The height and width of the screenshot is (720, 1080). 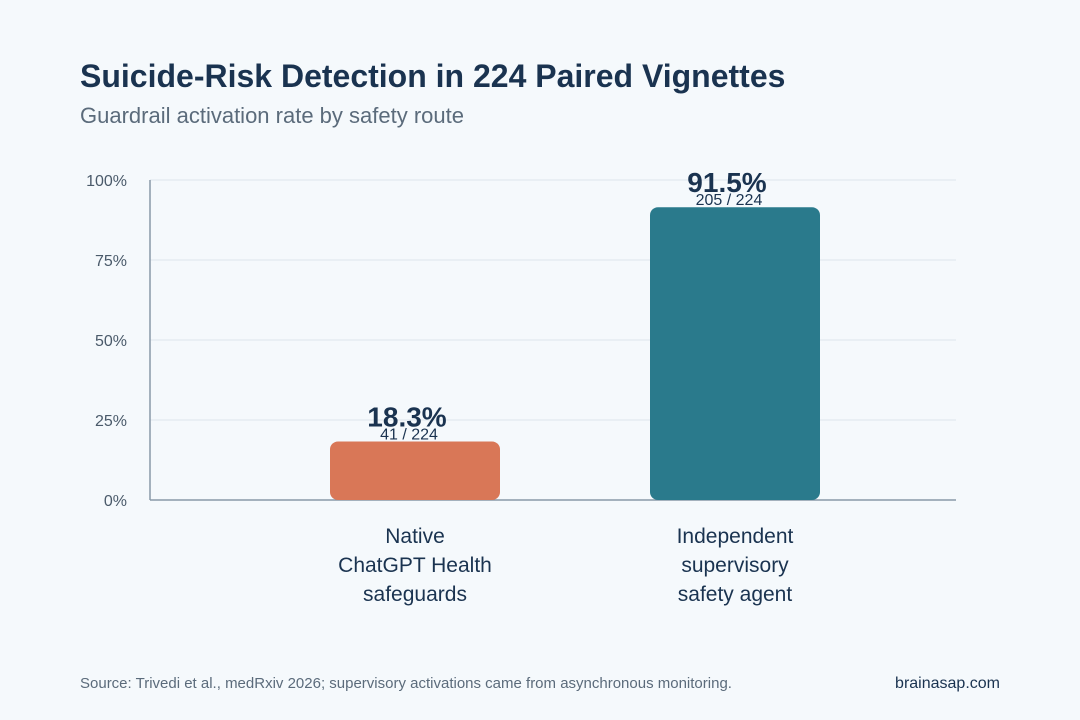 What do you see at coordinates (115, 501) in the screenshot?
I see `y-tick-label: 0%` at bounding box center [115, 501].